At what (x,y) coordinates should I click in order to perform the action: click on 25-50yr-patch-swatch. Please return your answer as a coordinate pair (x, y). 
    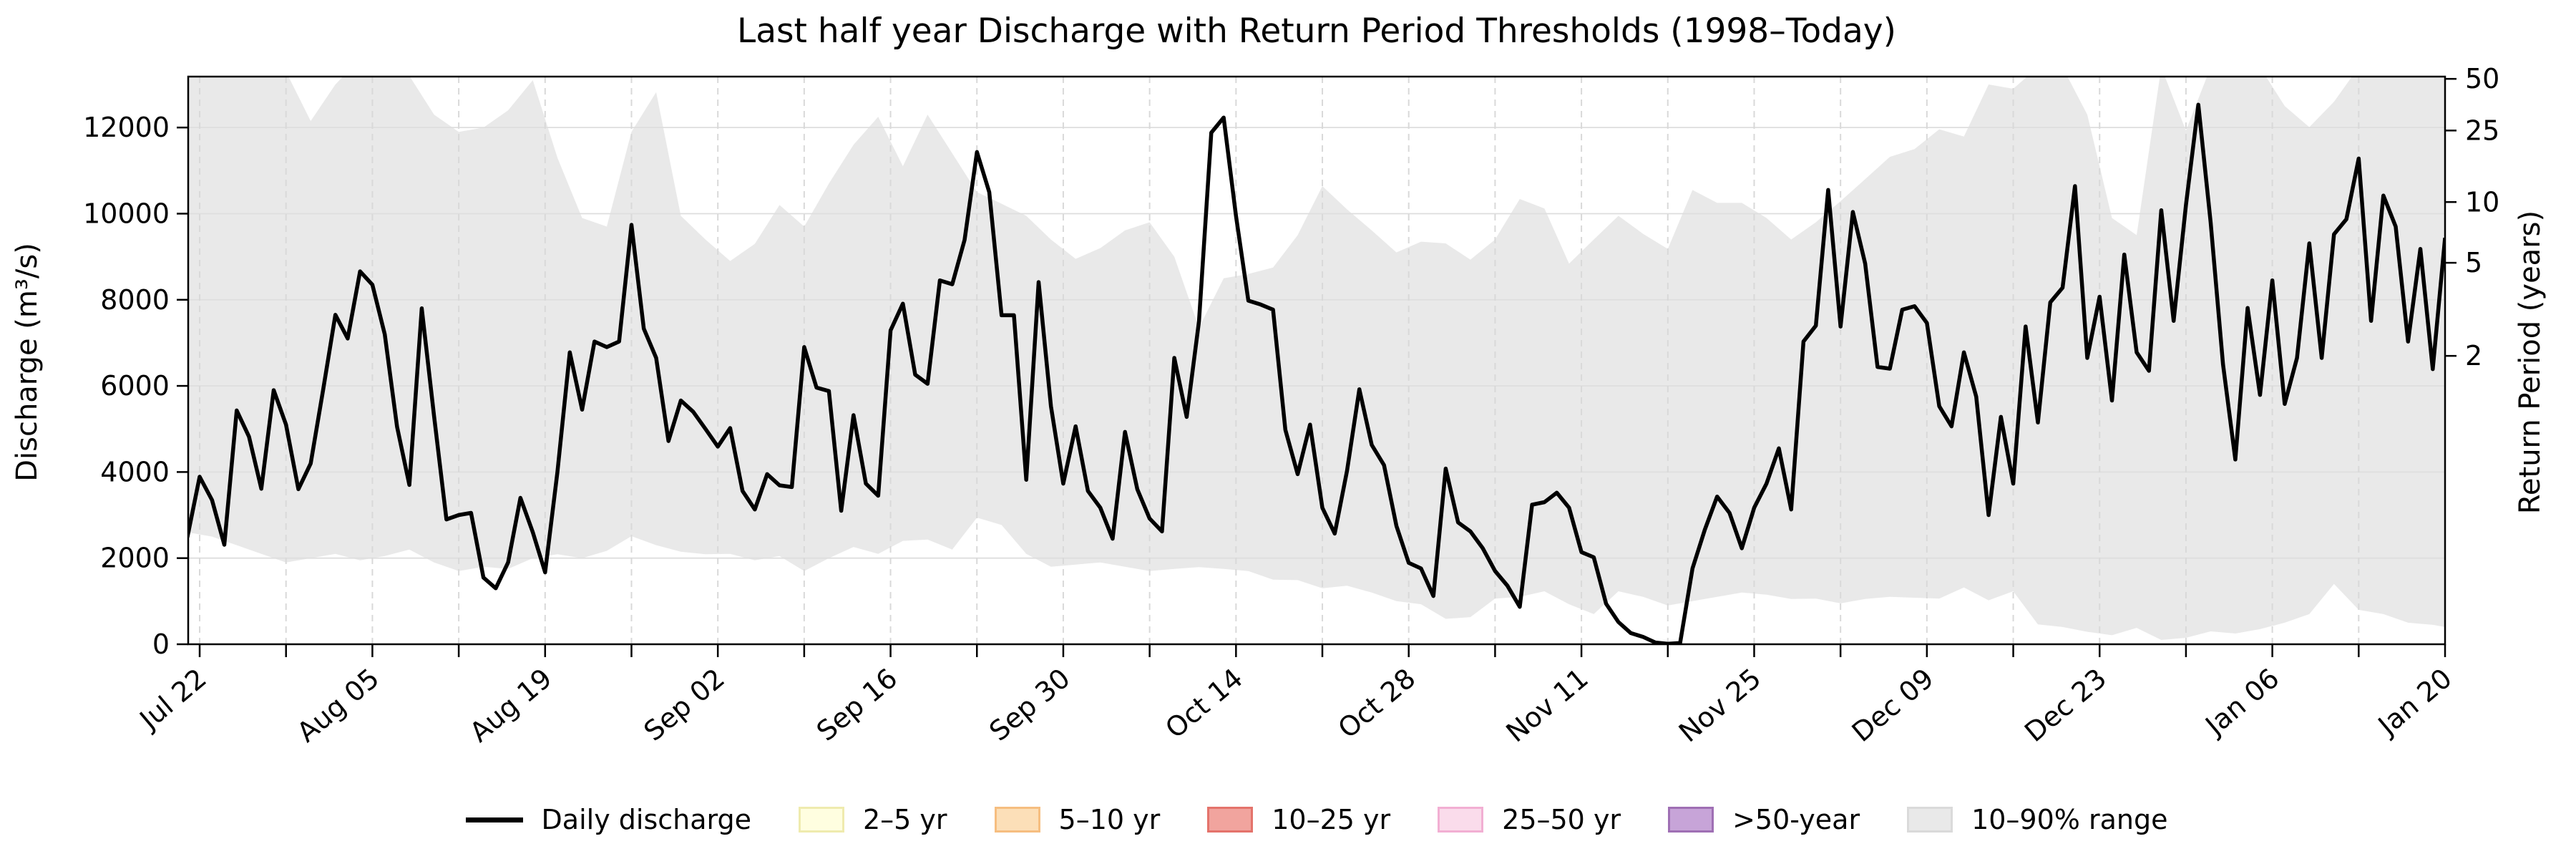
    Looking at the image, I should click on (1461, 820).